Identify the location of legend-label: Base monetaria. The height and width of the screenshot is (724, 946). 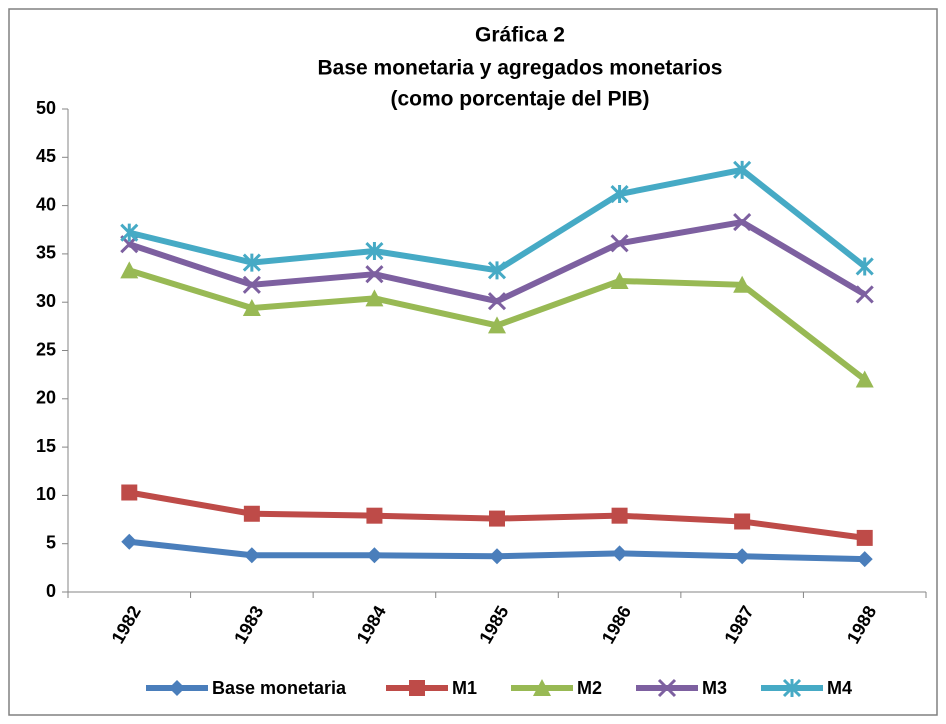
(279, 688).